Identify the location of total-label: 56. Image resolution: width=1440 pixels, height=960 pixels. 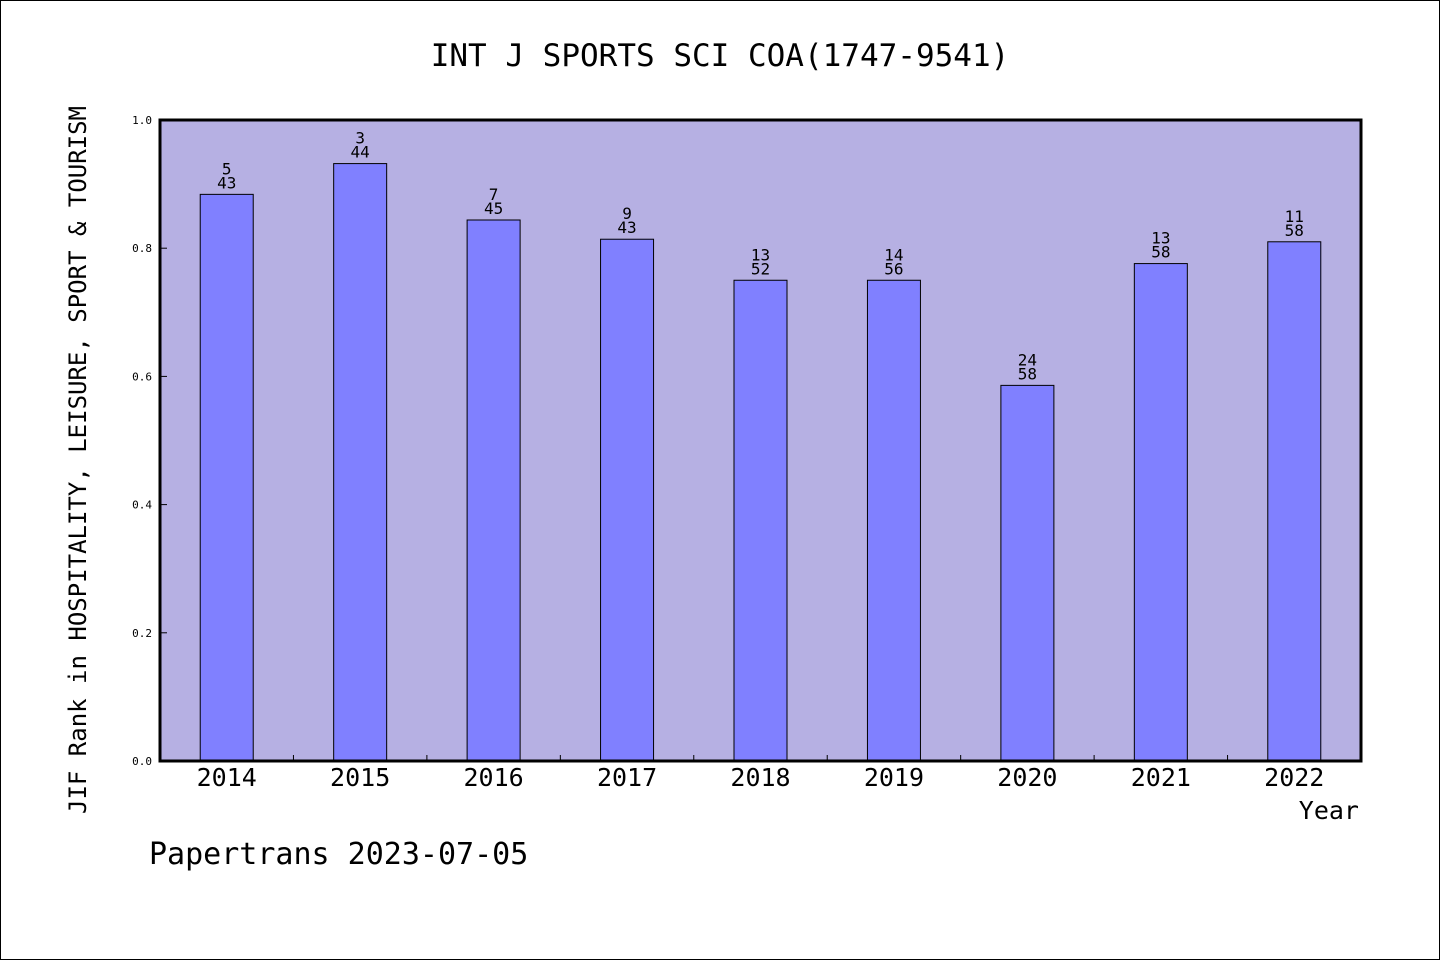
(893, 268).